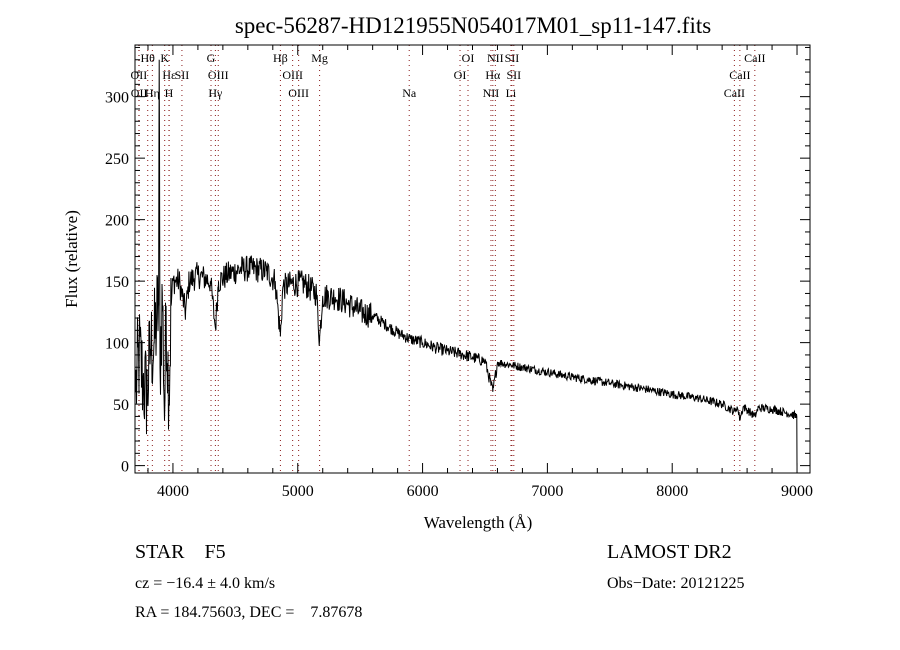  What do you see at coordinates (125, 467) in the screenshot?
I see `y-tick-label: 0` at bounding box center [125, 467].